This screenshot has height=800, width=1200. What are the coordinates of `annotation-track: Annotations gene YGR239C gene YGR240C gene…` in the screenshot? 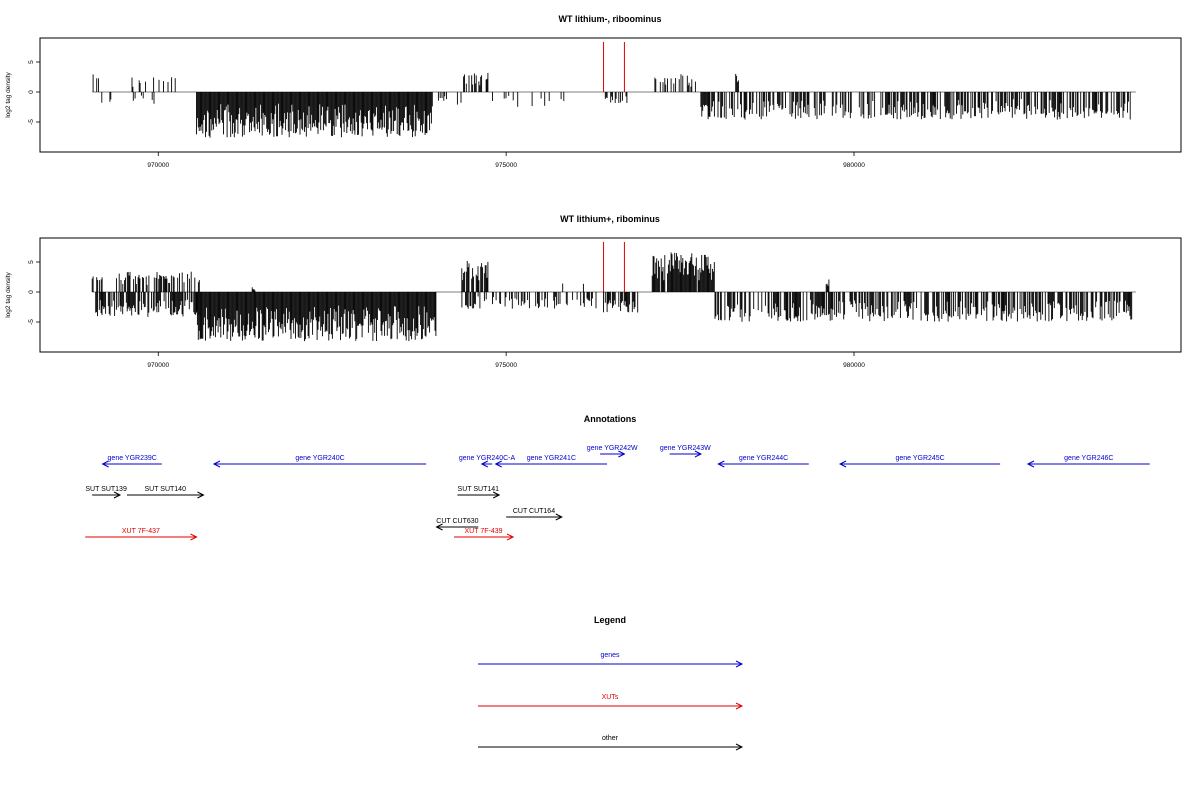 It's located at (617, 477).